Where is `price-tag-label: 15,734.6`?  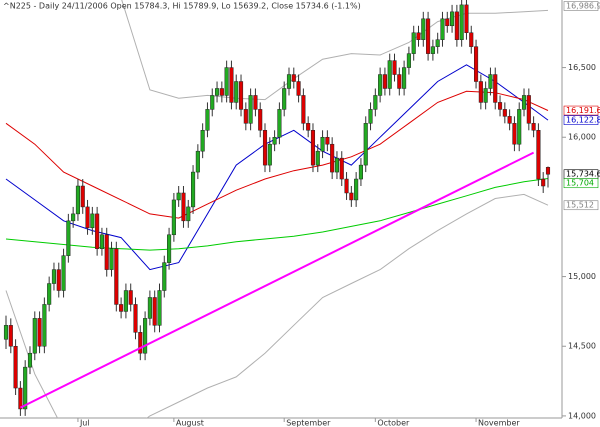 price-tag-label: 15,734.6 is located at coordinates (583, 174).